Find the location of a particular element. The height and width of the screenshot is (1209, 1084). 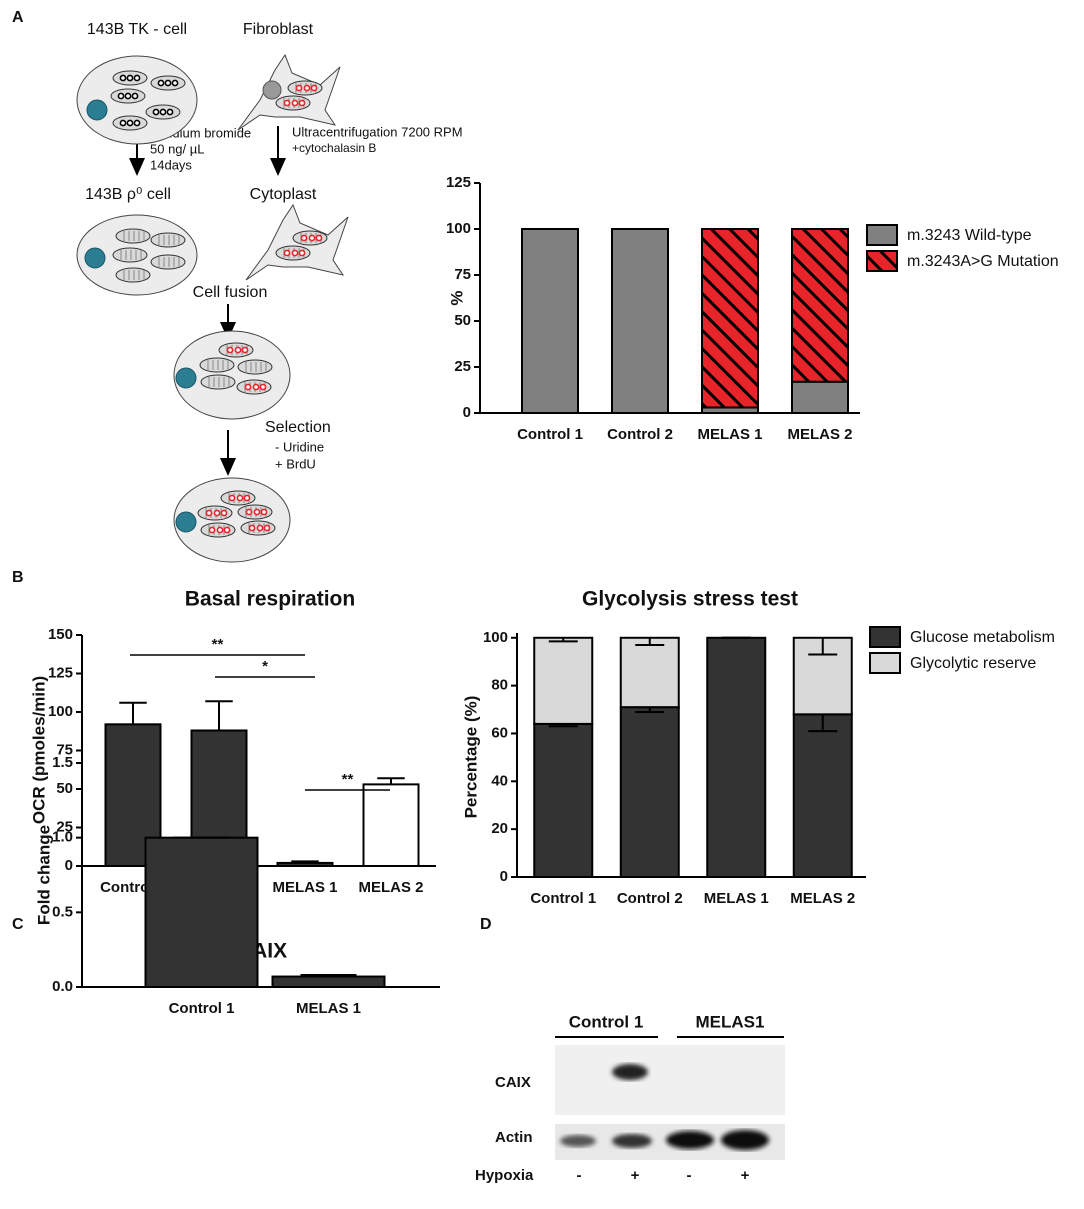

panel-label: A is located at coordinates (18, 17).